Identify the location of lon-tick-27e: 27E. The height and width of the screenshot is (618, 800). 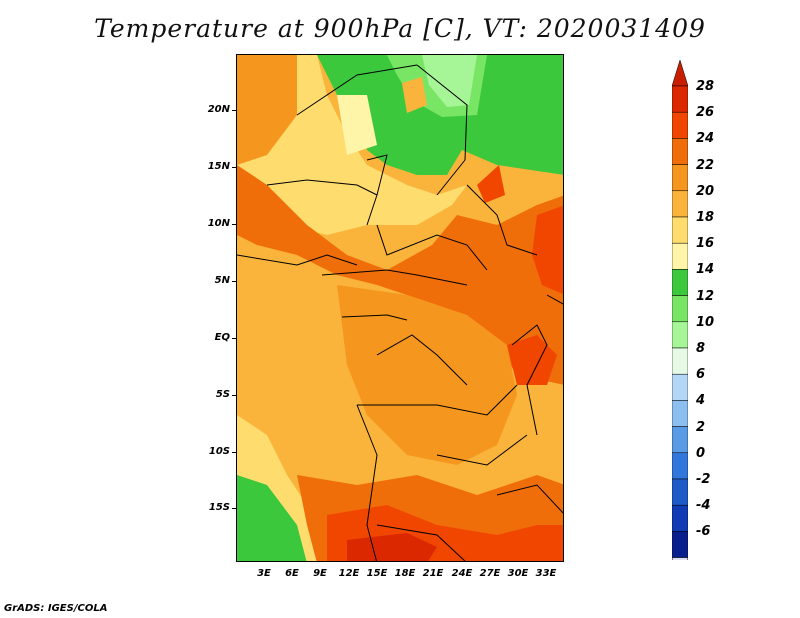
(490, 573).